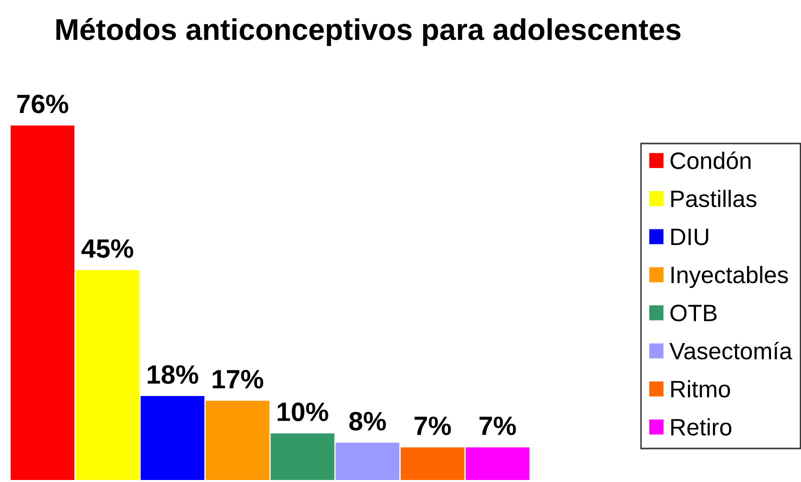  Describe the element at coordinates (730, 351) in the screenshot. I see `legend-label: Vasectomía` at that location.